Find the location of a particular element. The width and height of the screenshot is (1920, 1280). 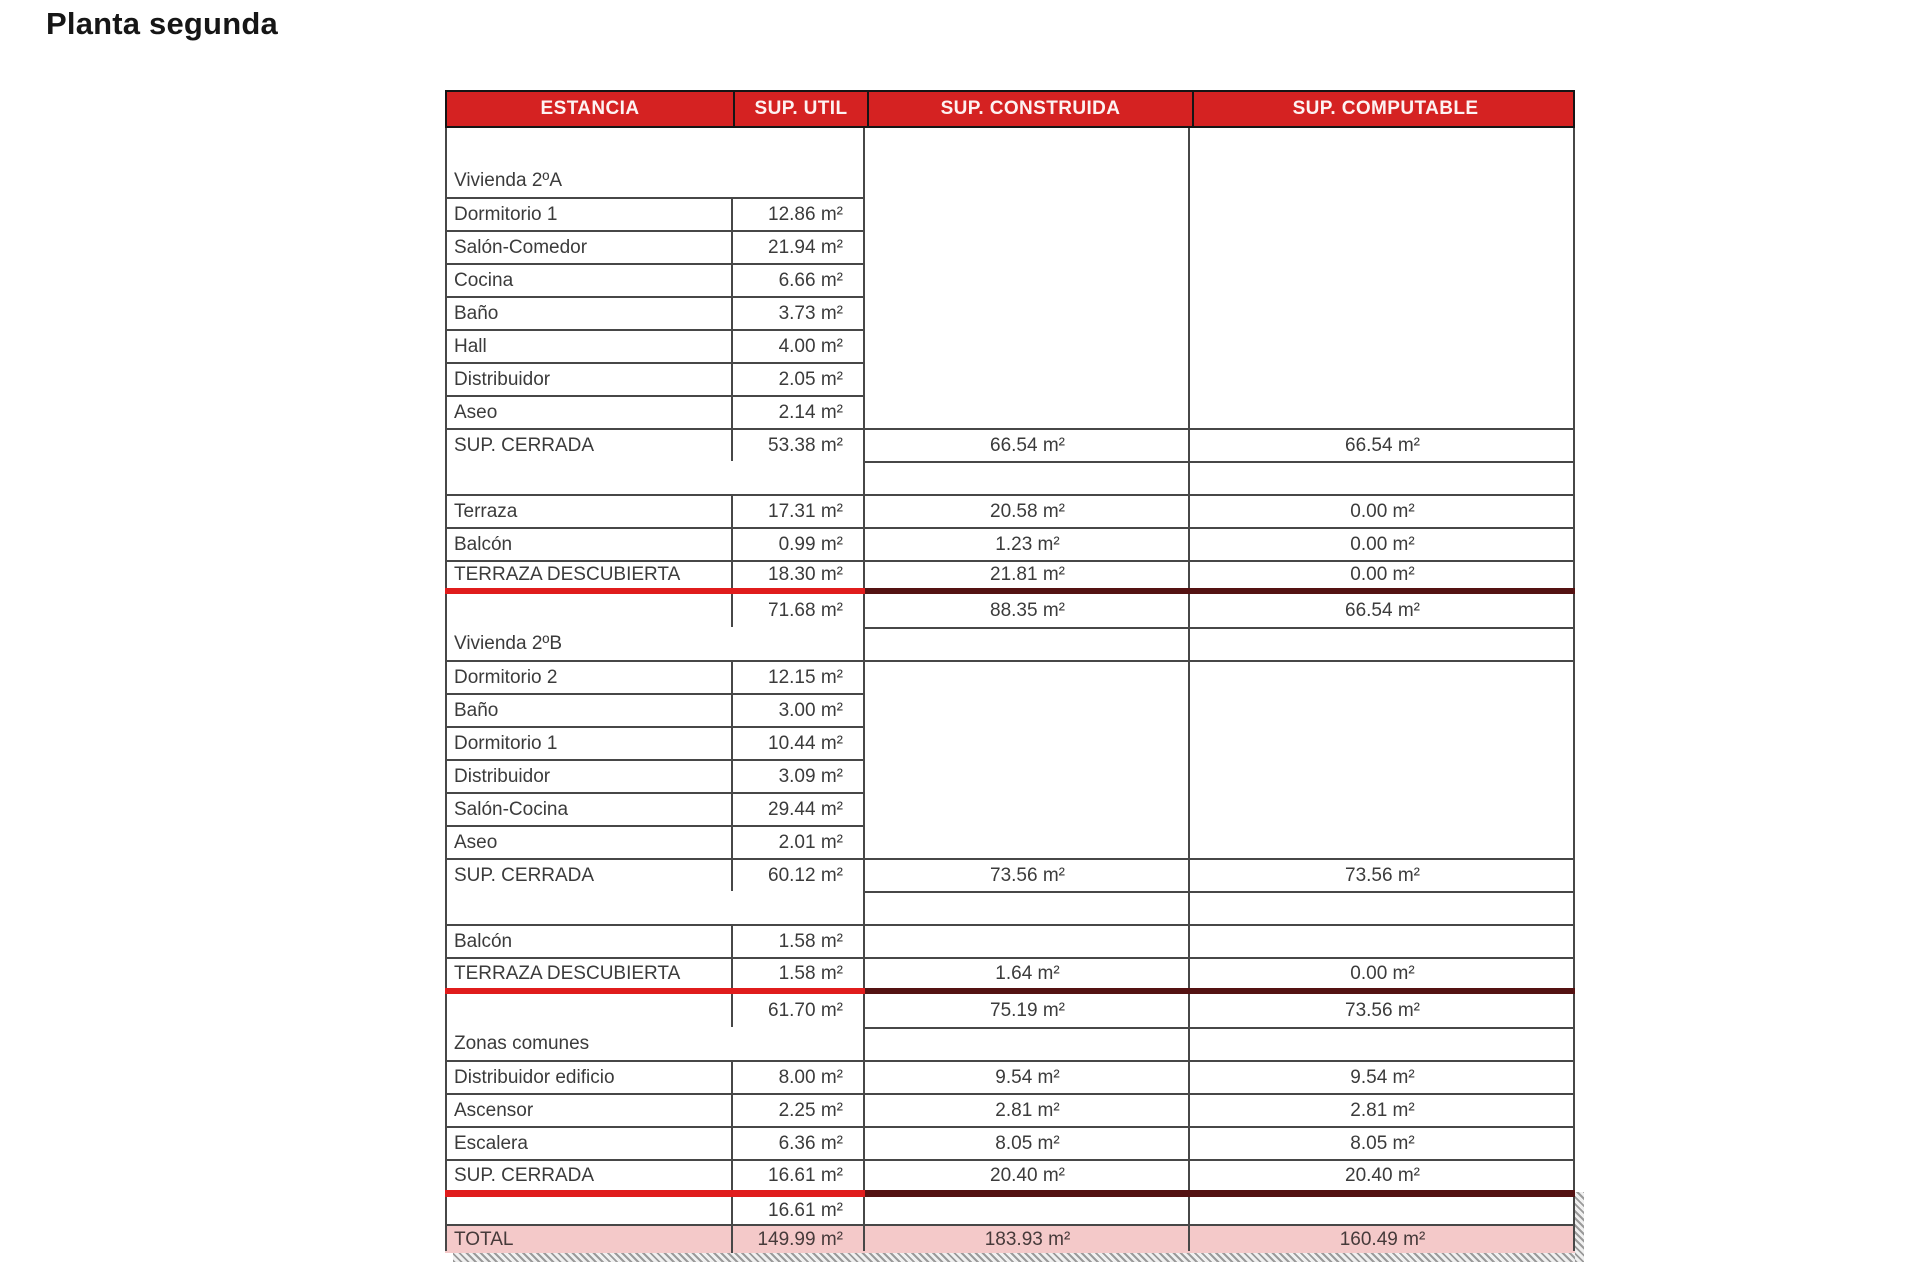

room-name: Salón-Comedor is located at coordinates (588, 246).